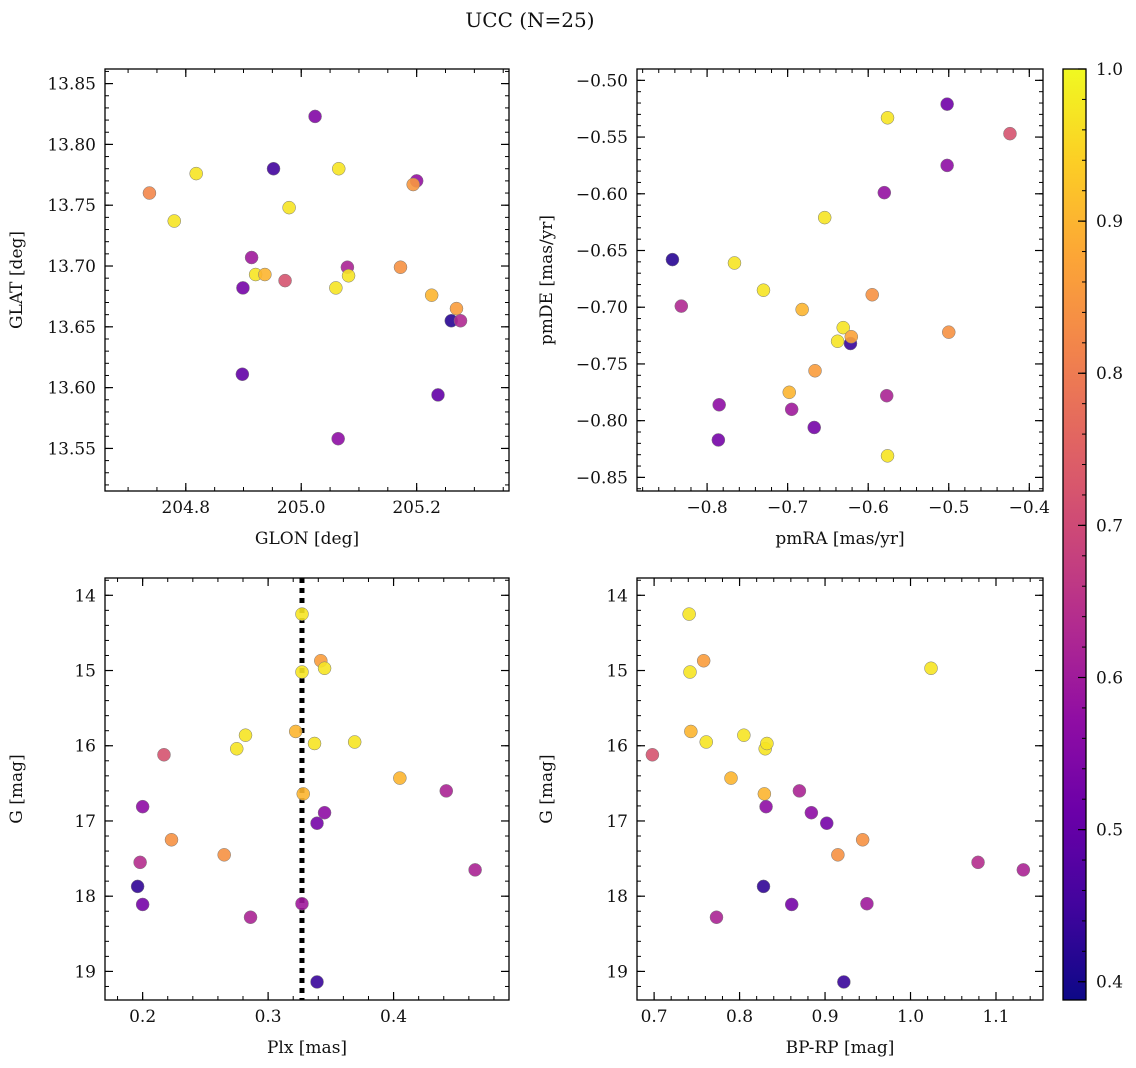  What do you see at coordinates (1092, 530) in the screenshot?
I see `colorbar: 0.4 0.5 0.6 0.7 0.8 0.9 1.0` at bounding box center [1092, 530].